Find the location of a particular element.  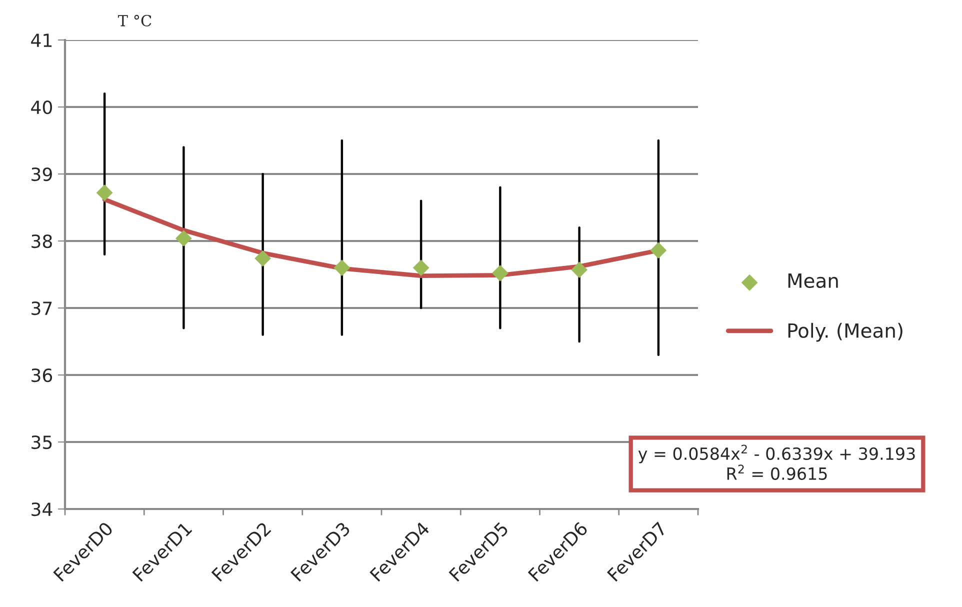

legend-label: Mean is located at coordinates (813, 281).